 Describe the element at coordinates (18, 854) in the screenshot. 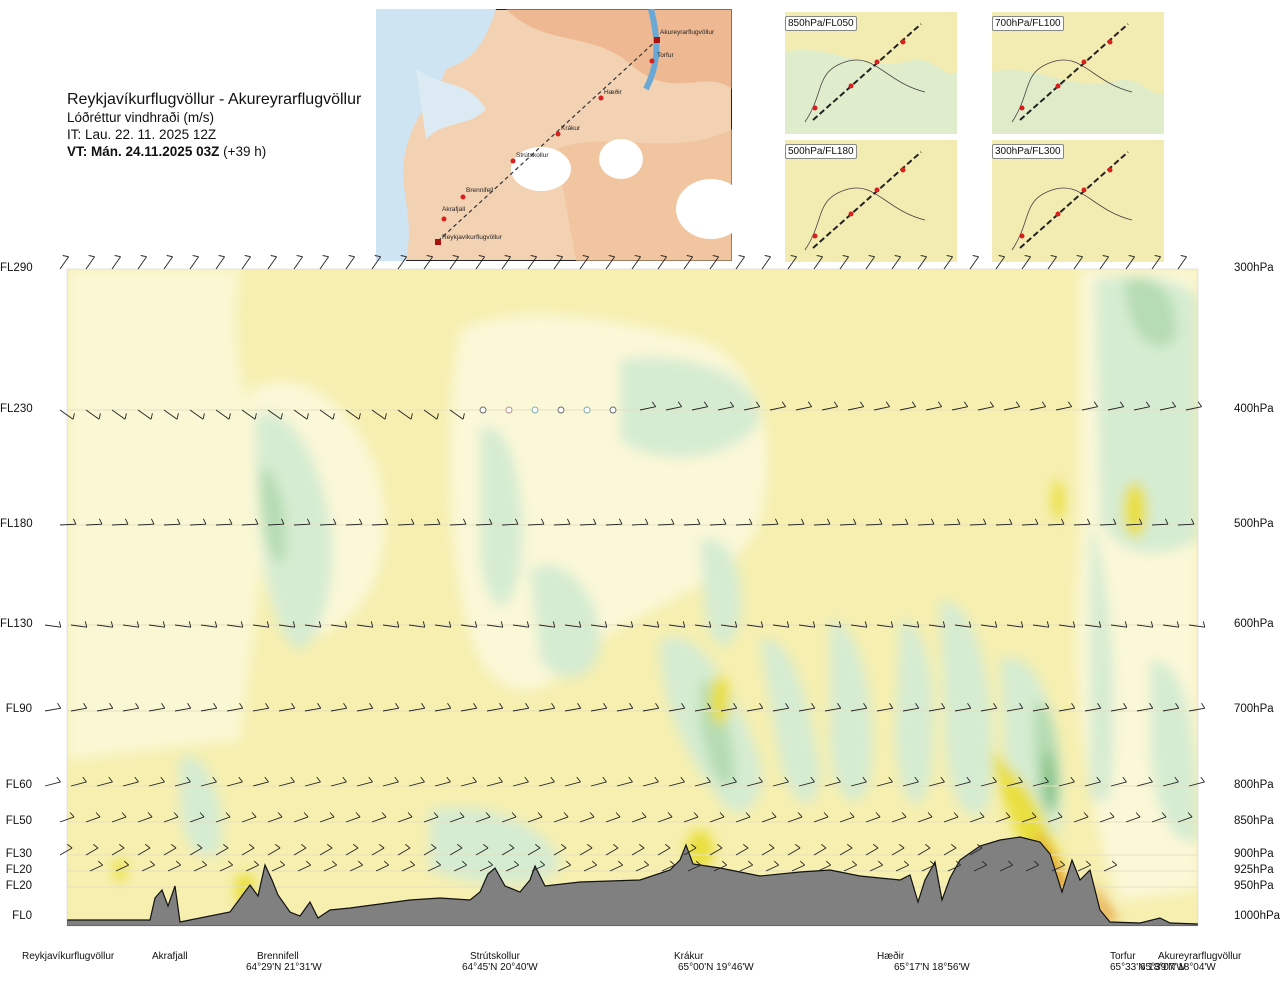

I see `fl-tick-label: FL30` at that location.